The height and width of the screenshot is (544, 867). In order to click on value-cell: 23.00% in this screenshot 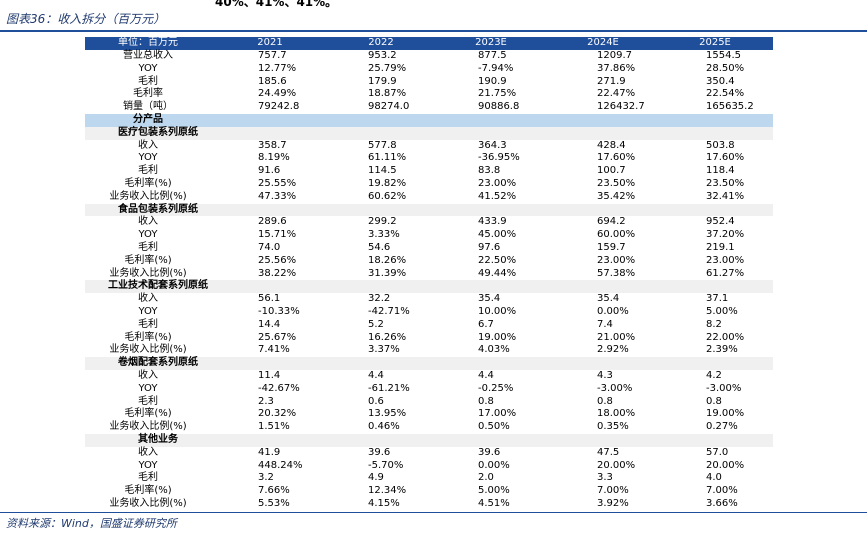, I will do `click(497, 183)`.